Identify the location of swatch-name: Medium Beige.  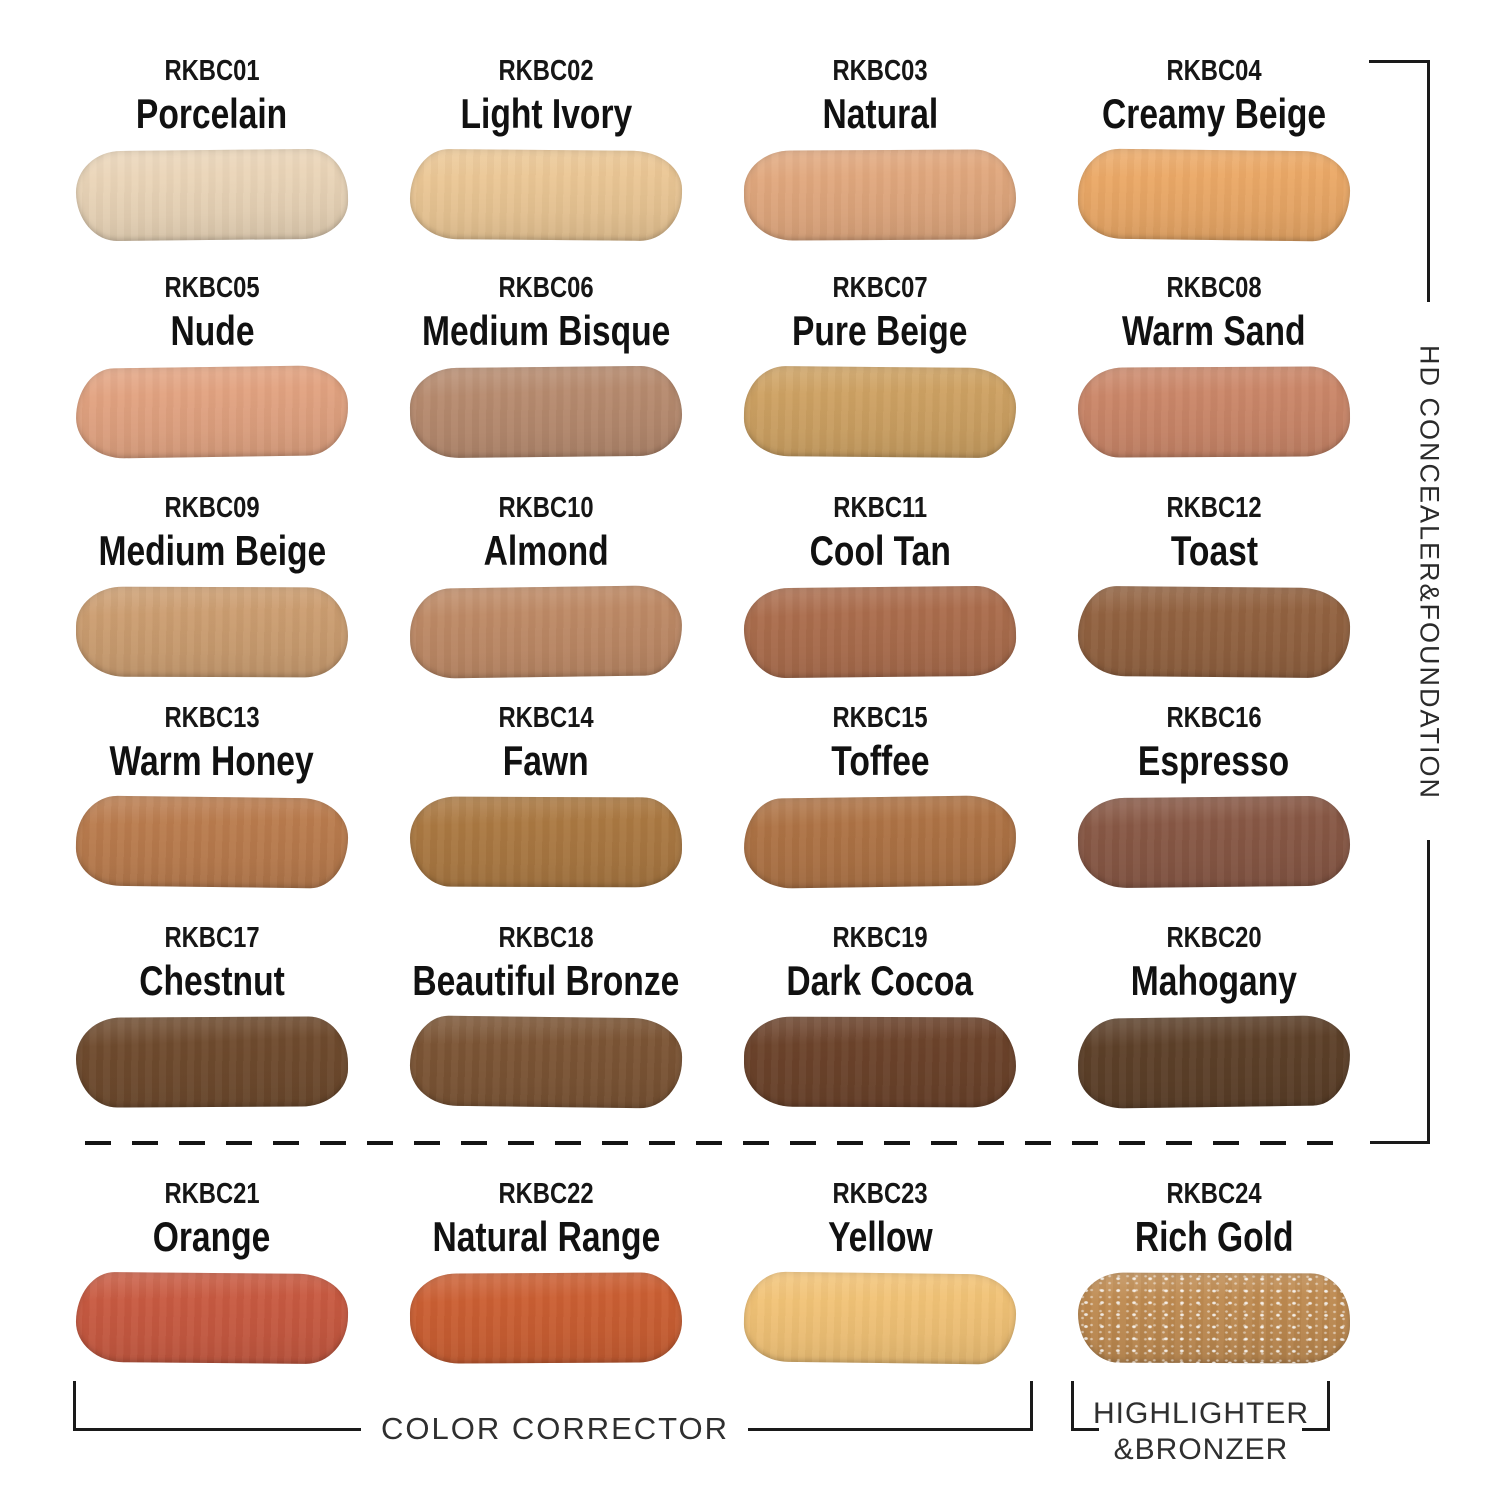
(212, 550).